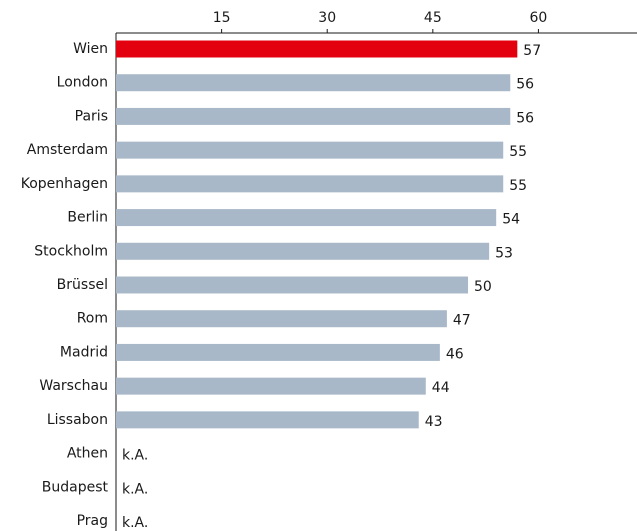 This screenshot has width=637, height=531. What do you see at coordinates (82, 83) in the screenshot?
I see `category-label: London` at bounding box center [82, 83].